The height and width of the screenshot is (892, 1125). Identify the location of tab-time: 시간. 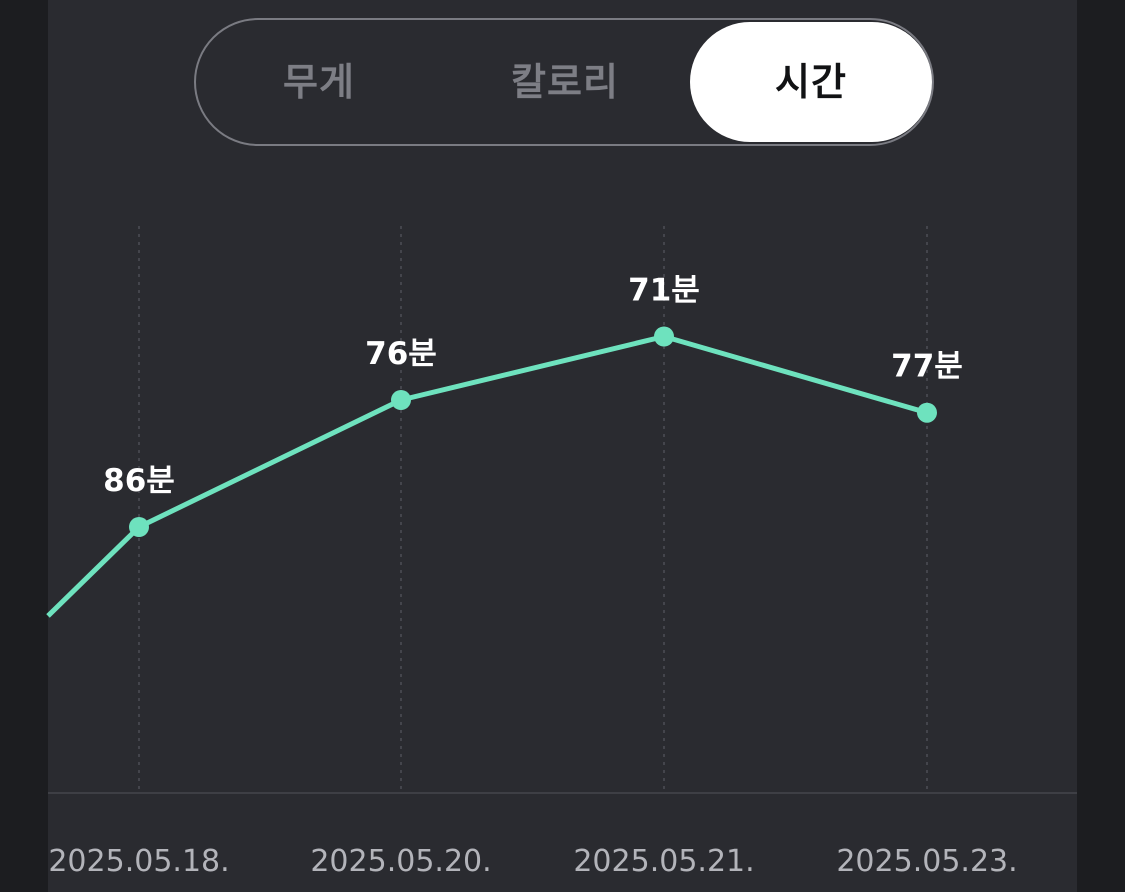
(811, 82).